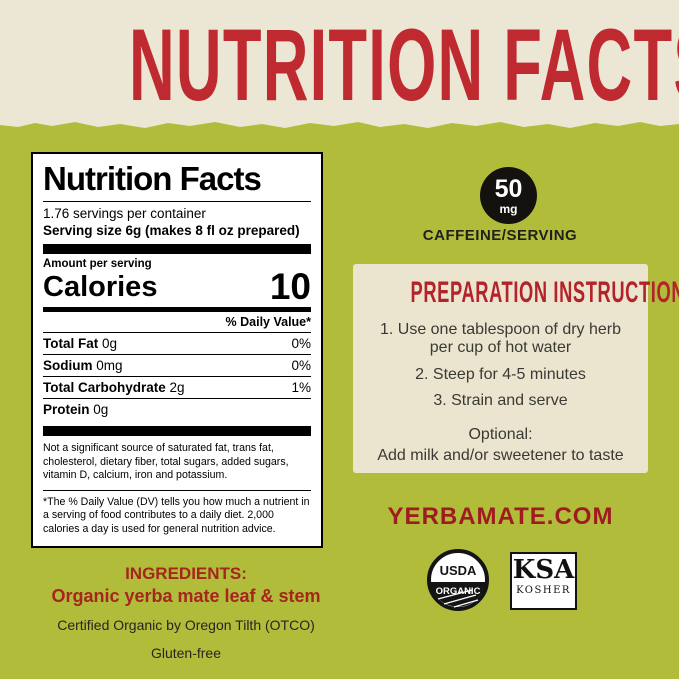 The image size is (679, 679). Describe the element at coordinates (458, 570) in the screenshot. I see `usda-seal-top-text: USDA` at that location.